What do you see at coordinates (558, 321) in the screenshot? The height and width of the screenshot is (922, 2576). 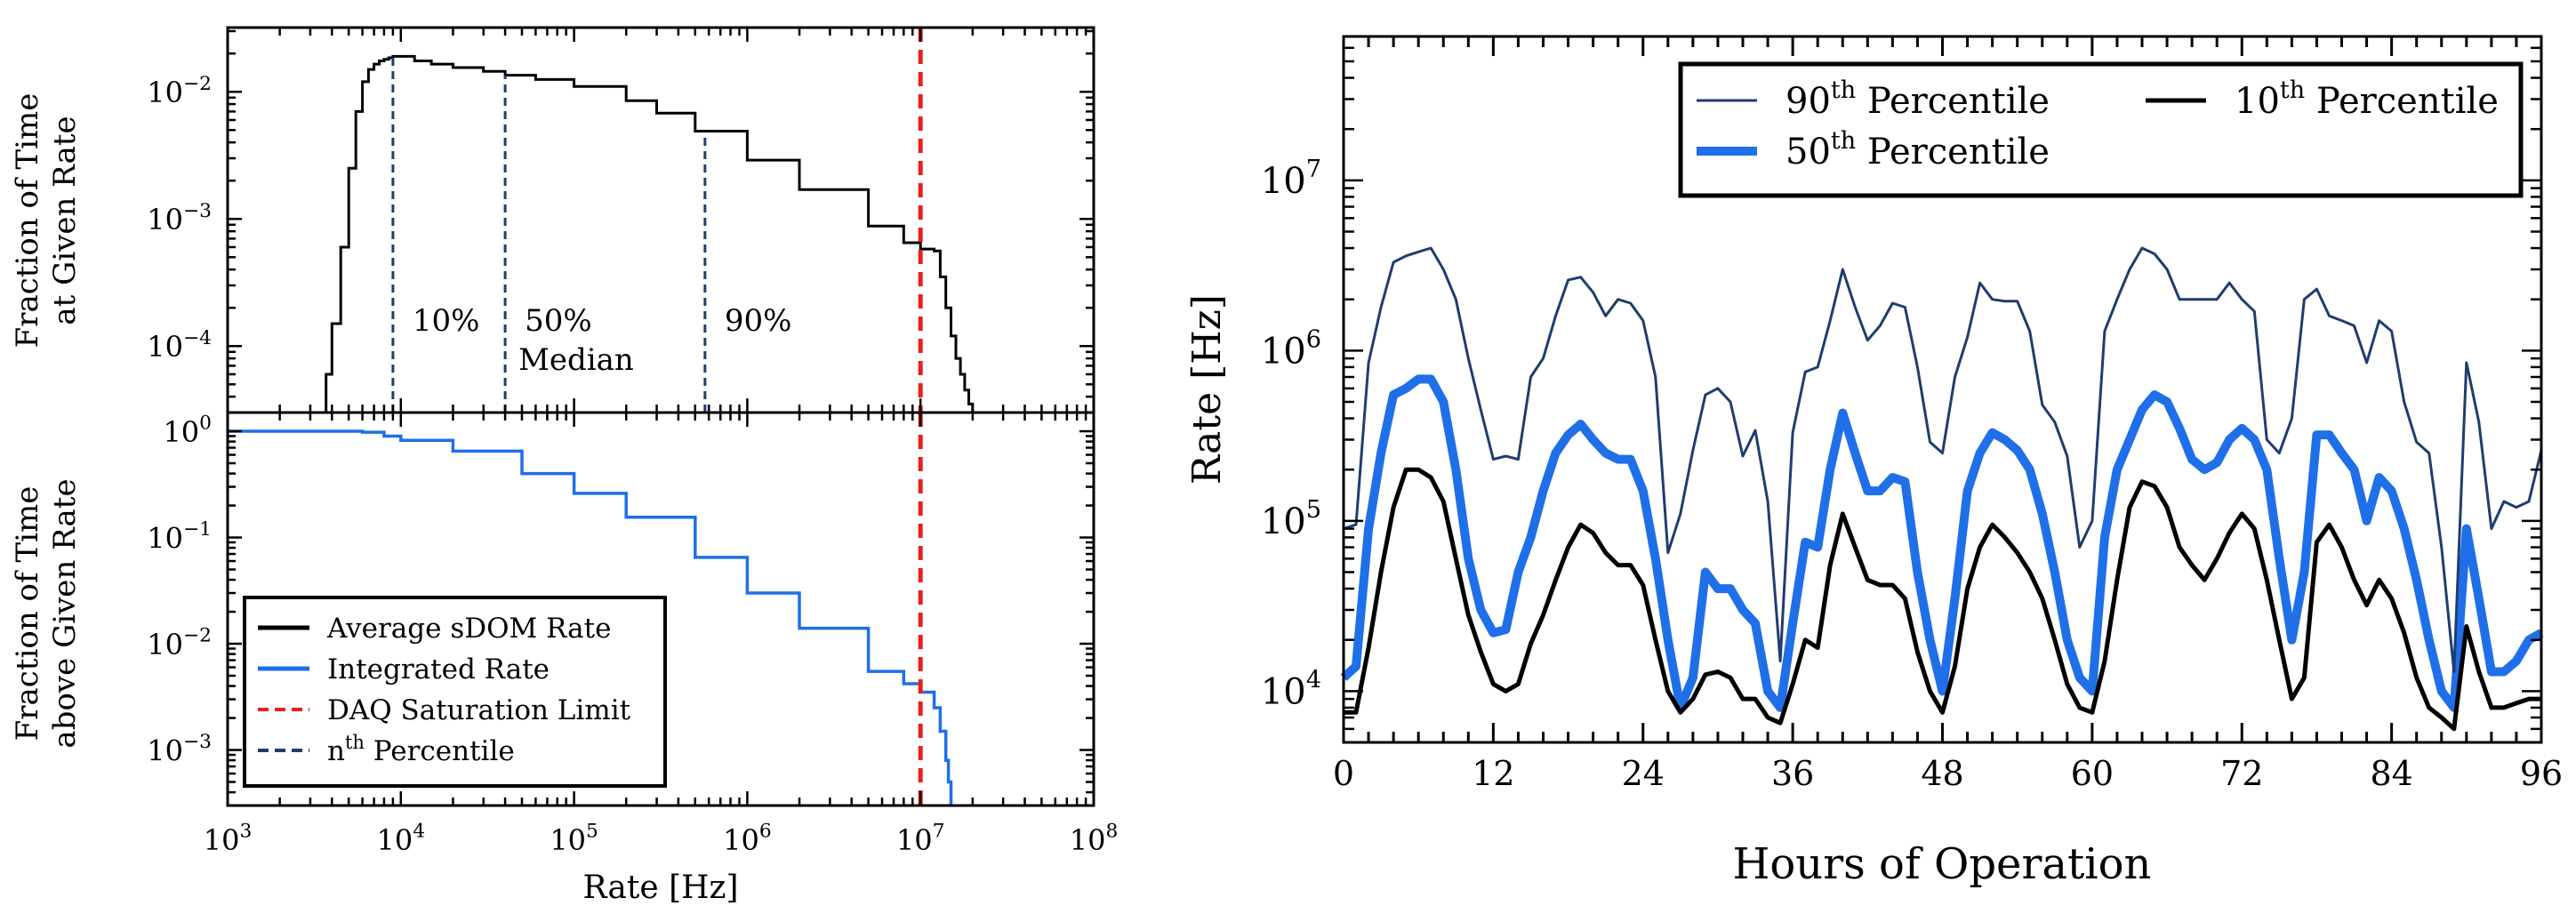 I see `percentile-label: 50%` at bounding box center [558, 321].